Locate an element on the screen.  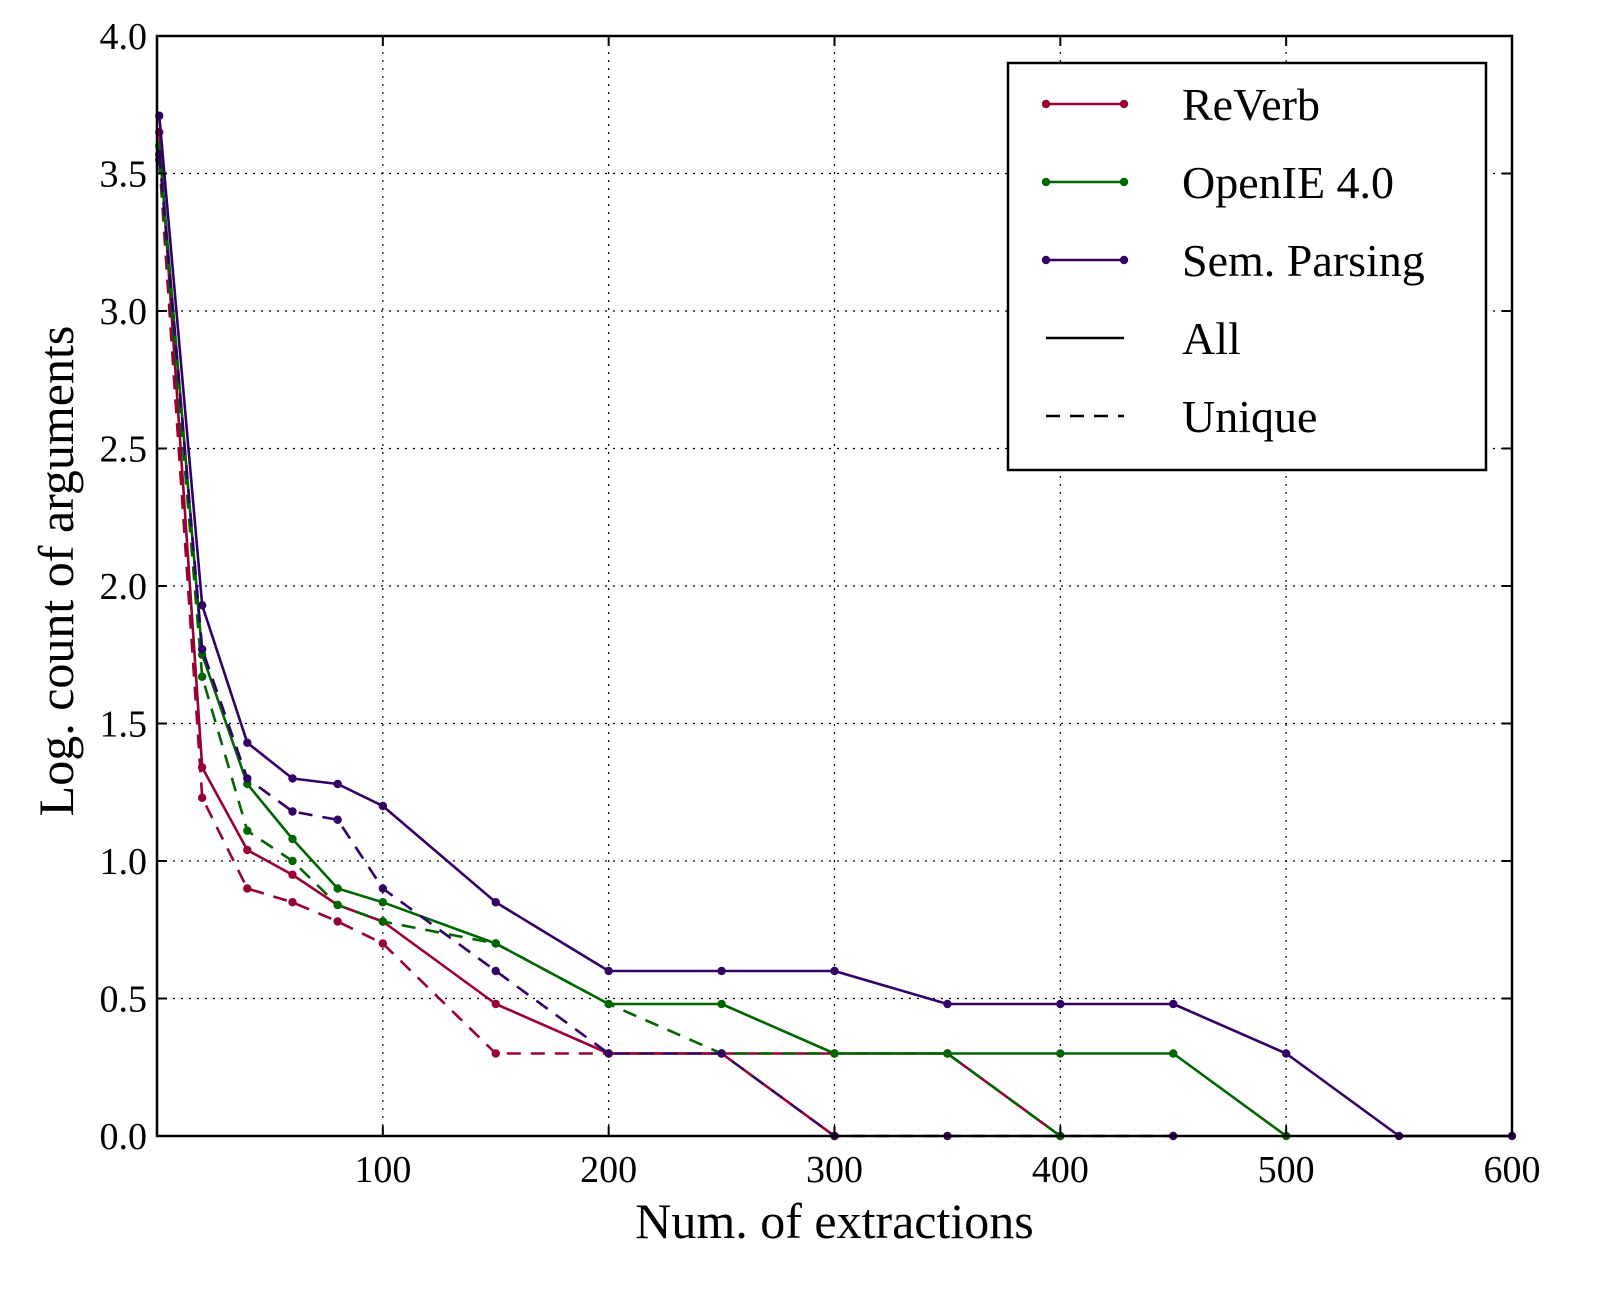
y-tick-label: 4.0 is located at coordinates (124, 37).